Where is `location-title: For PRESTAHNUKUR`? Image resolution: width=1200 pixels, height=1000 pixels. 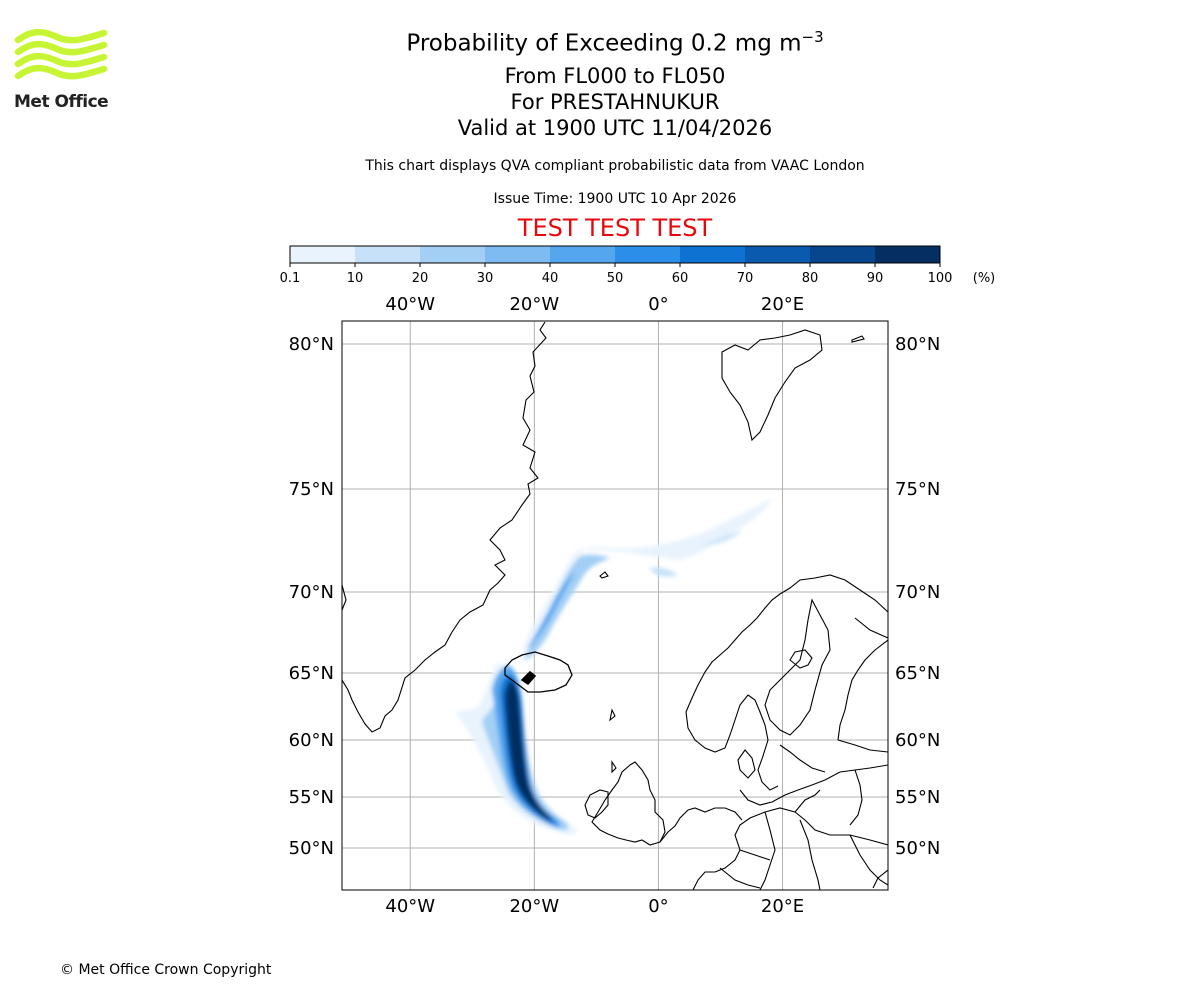 location-title: For PRESTAHNUKUR is located at coordinates (615, 102).